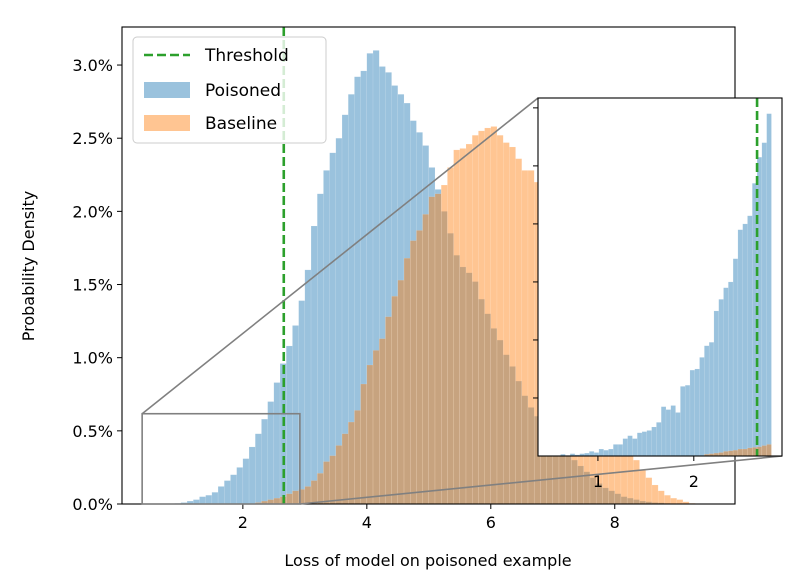 The image size is (800, 588). What do you see at coordinates (243, 522) in the screenshot?
I see `x-tick-label: 2` at bounding box center [243, 522].